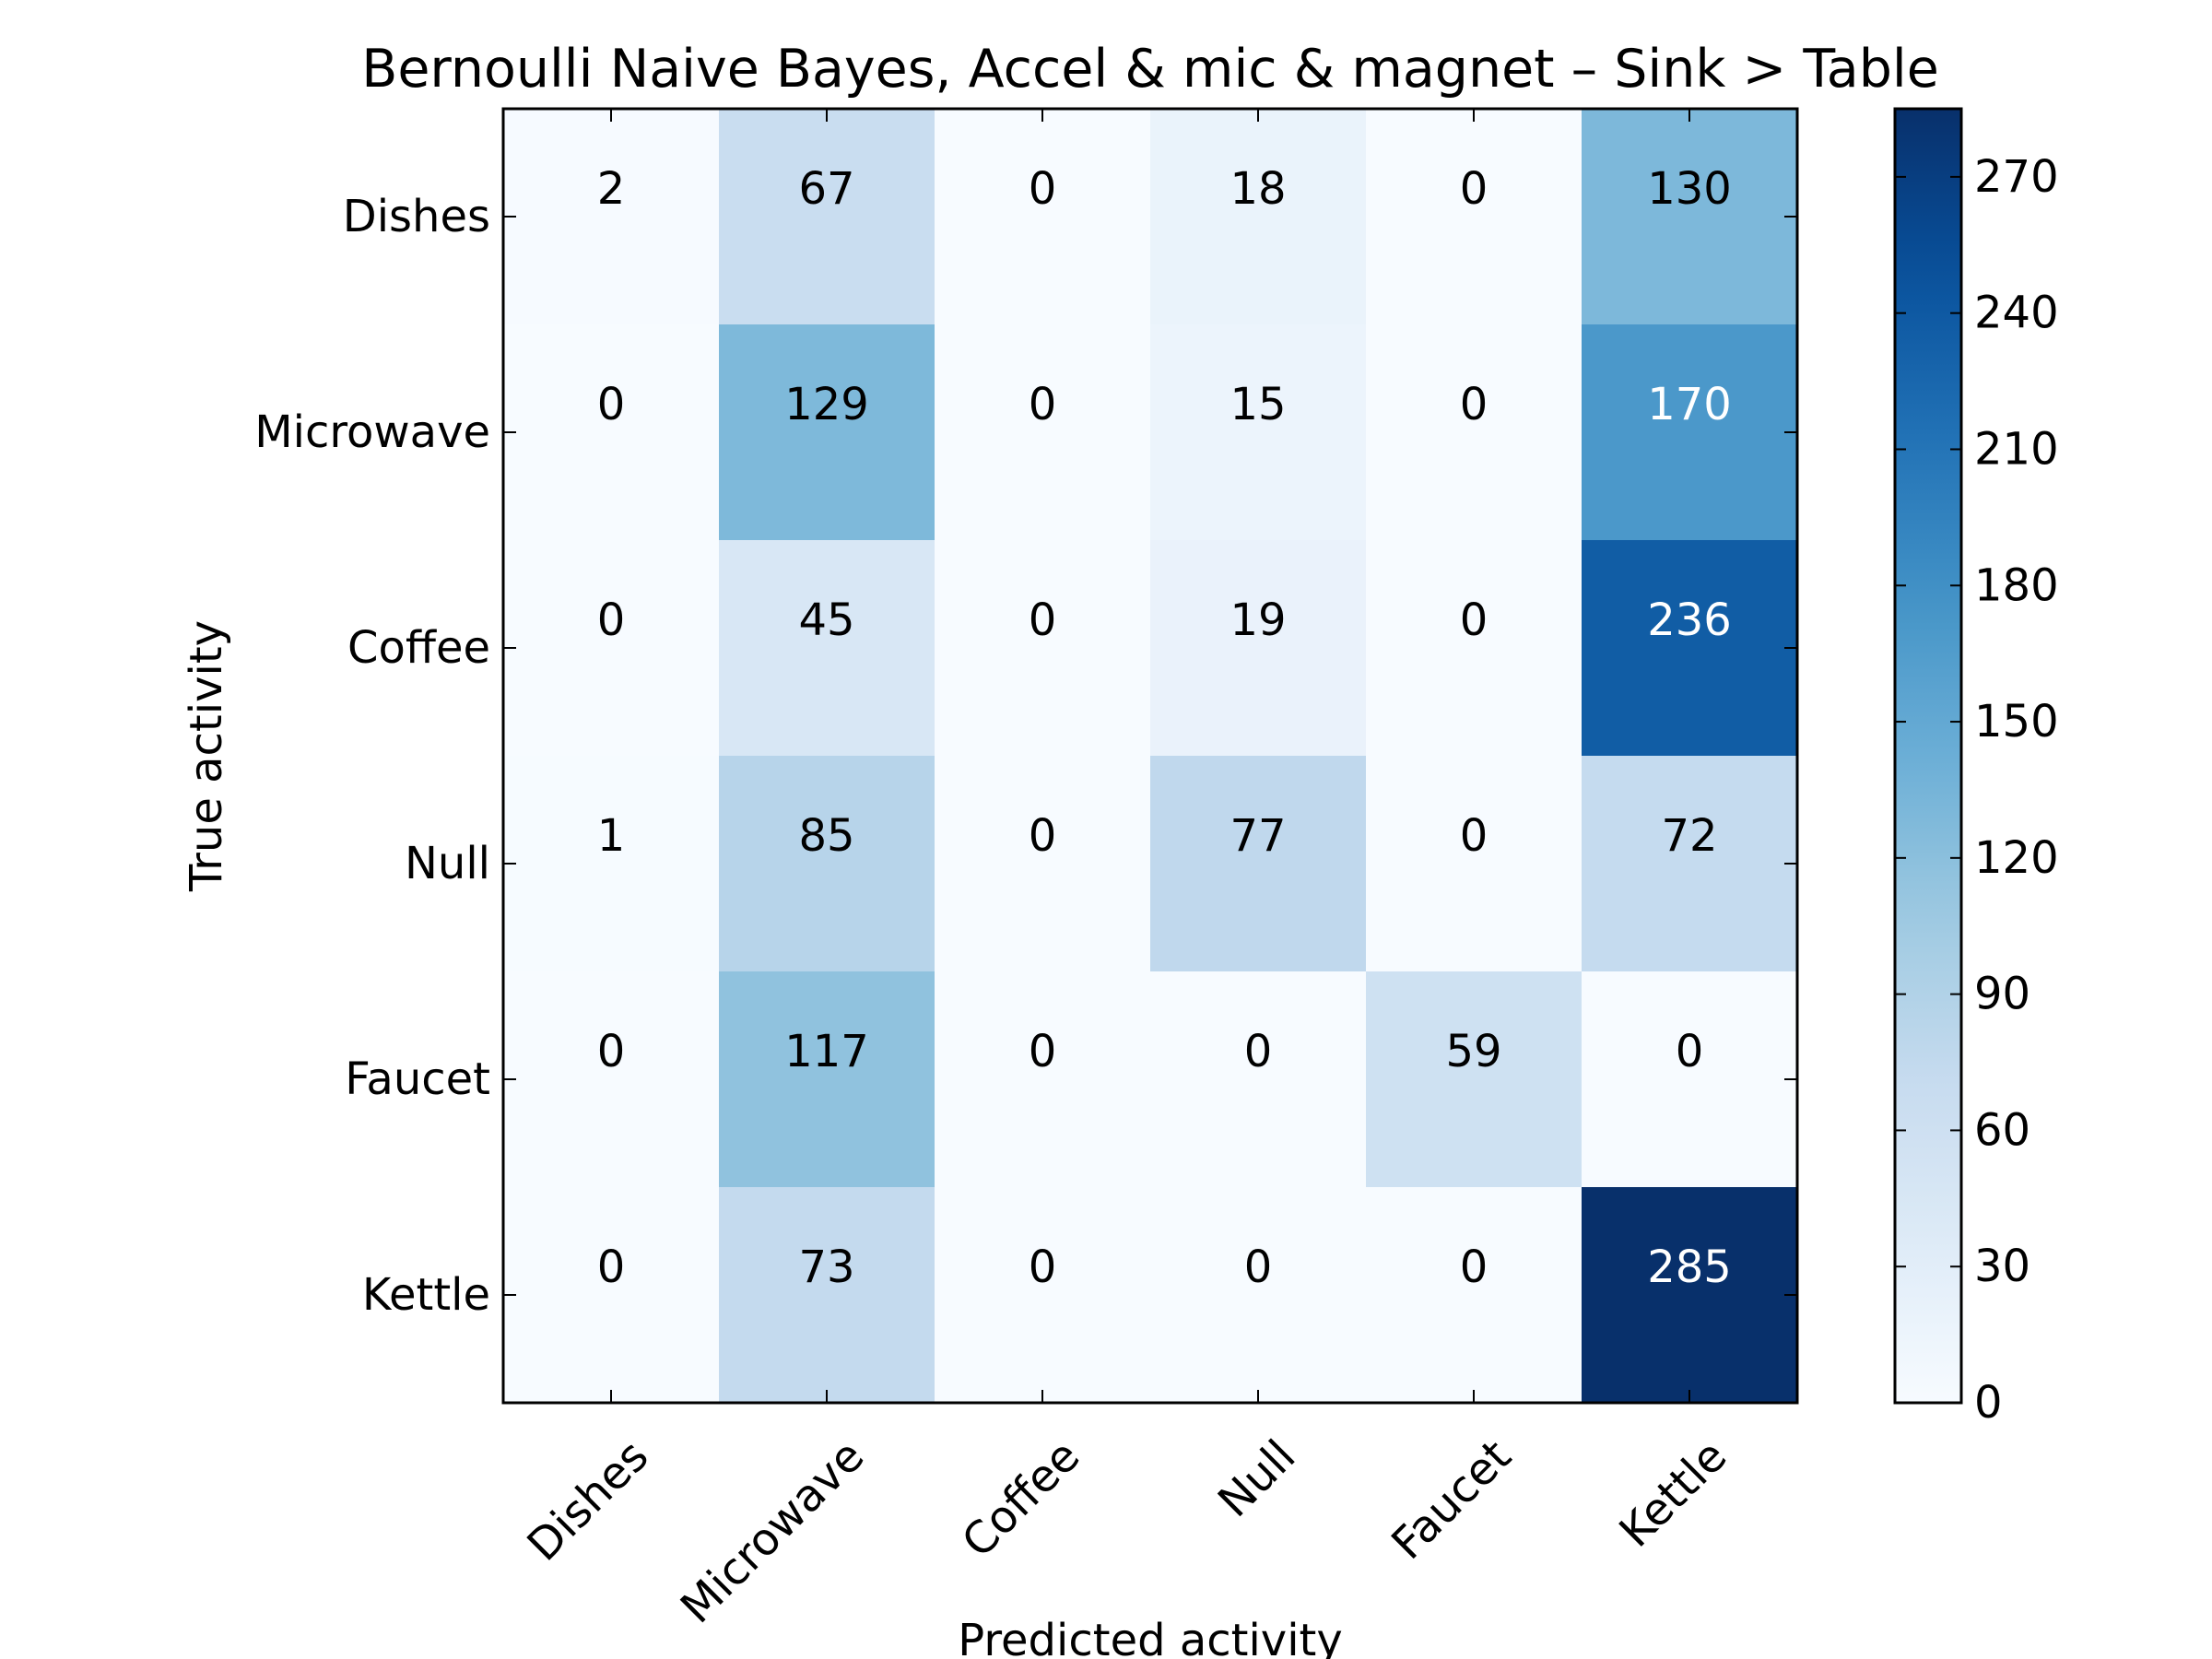 This screenshot has height=1659, width=2212. Describe the element at coordinates (2016, 858) in the screenshot. I see `colorbar-tick-label: 120` at that location.